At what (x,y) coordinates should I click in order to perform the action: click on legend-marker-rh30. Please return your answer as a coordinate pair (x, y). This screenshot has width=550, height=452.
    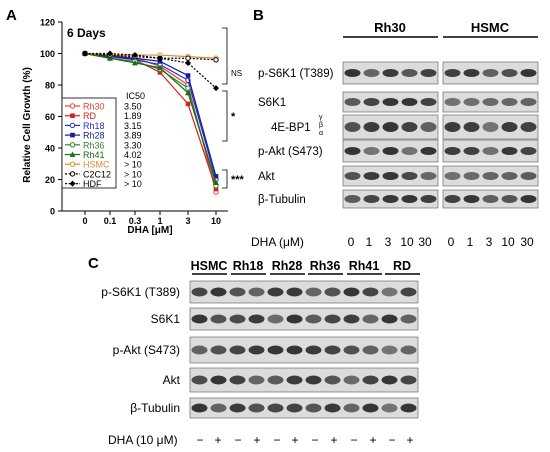
    Looking at the image, I should click on (72, 106).